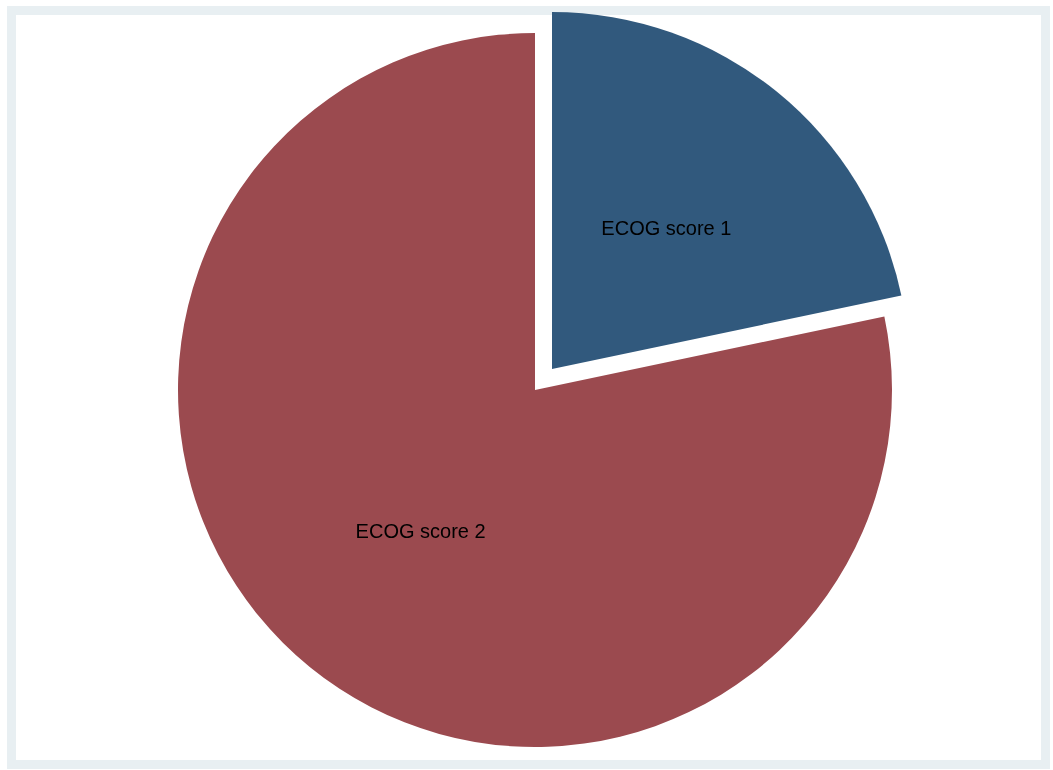 The image size is (1053, 770). What do you see at coordinates (666, 228) in the screenshot?
I see `slice-label: ECOG score 1` at bounding box center [666, 228].